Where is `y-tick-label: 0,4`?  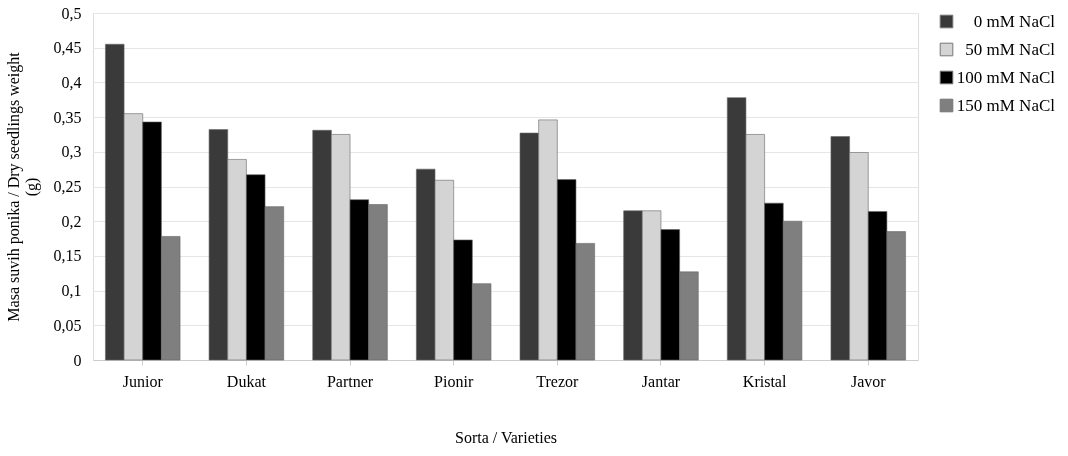 y-tick-label: 0,4 is located at coordinates (71, 82).